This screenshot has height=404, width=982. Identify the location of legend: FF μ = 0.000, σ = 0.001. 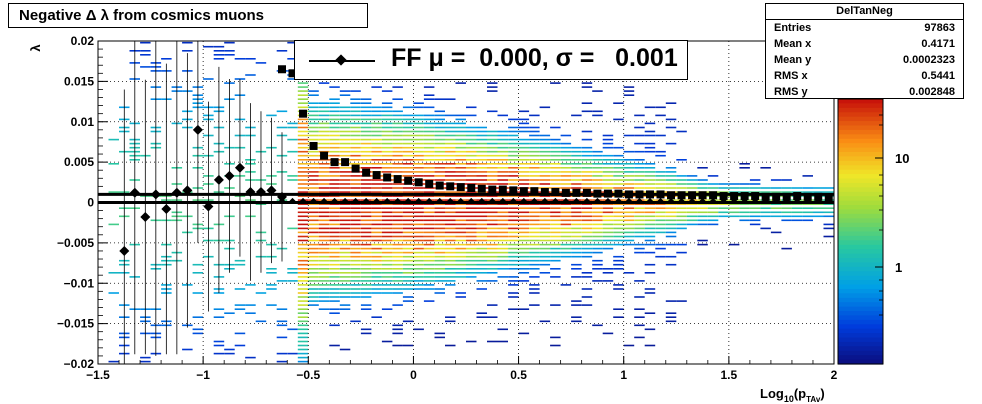
(491, 60).